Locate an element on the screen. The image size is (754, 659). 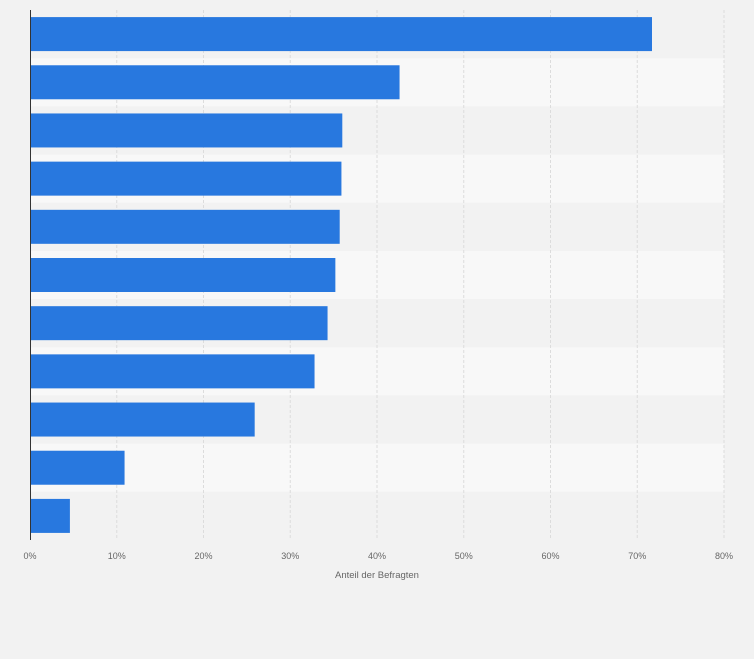
x-tick-label: 40% is located at coordinates (377, 556).